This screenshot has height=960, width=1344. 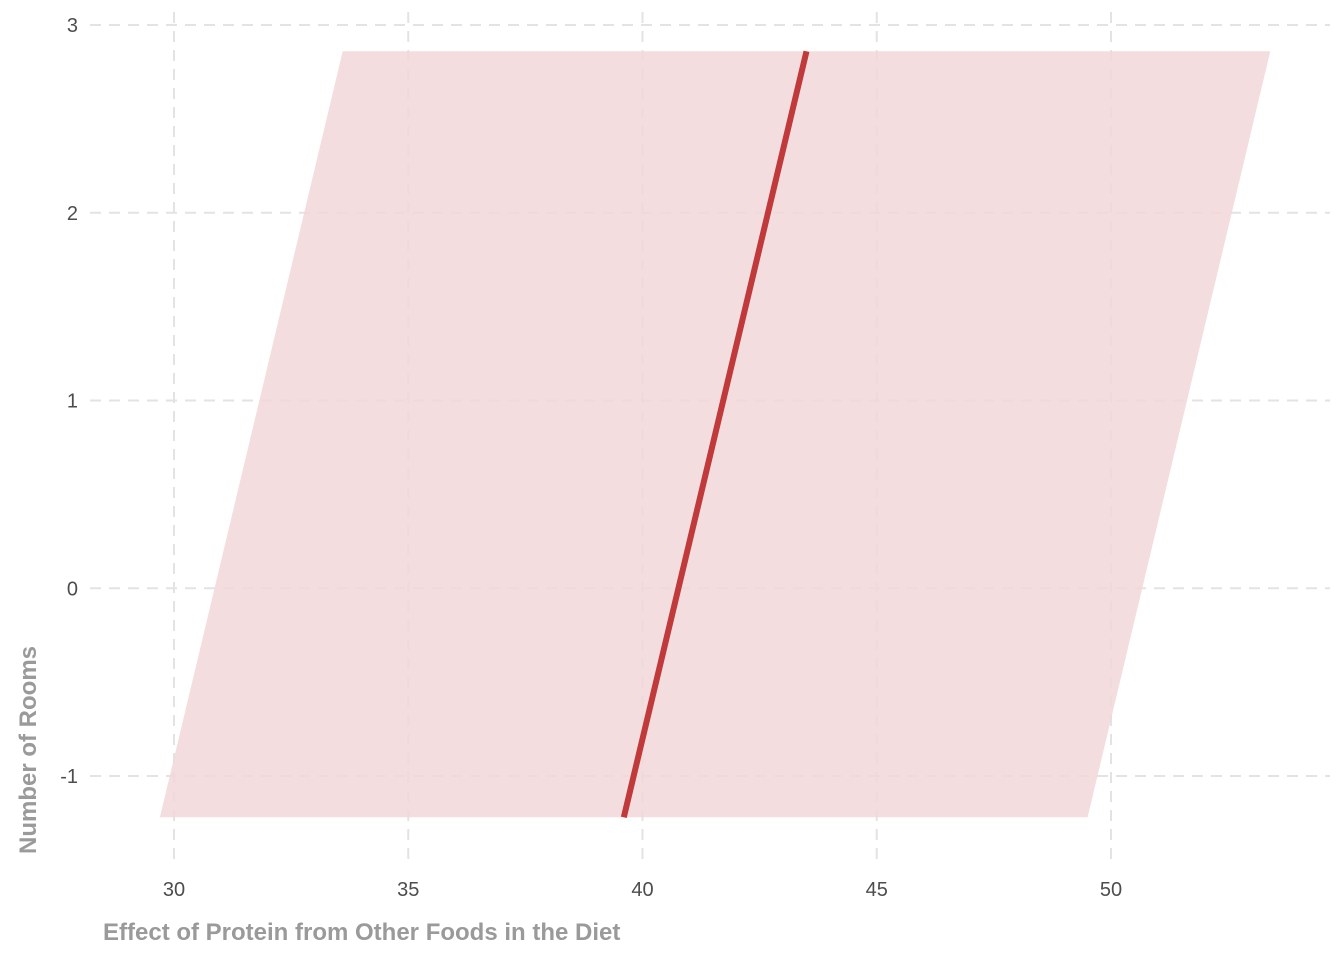 What do you see at coordinates (877, 890) in the screenshot?
I see `x-tick-label: 45` at bounding box center [877, 890].